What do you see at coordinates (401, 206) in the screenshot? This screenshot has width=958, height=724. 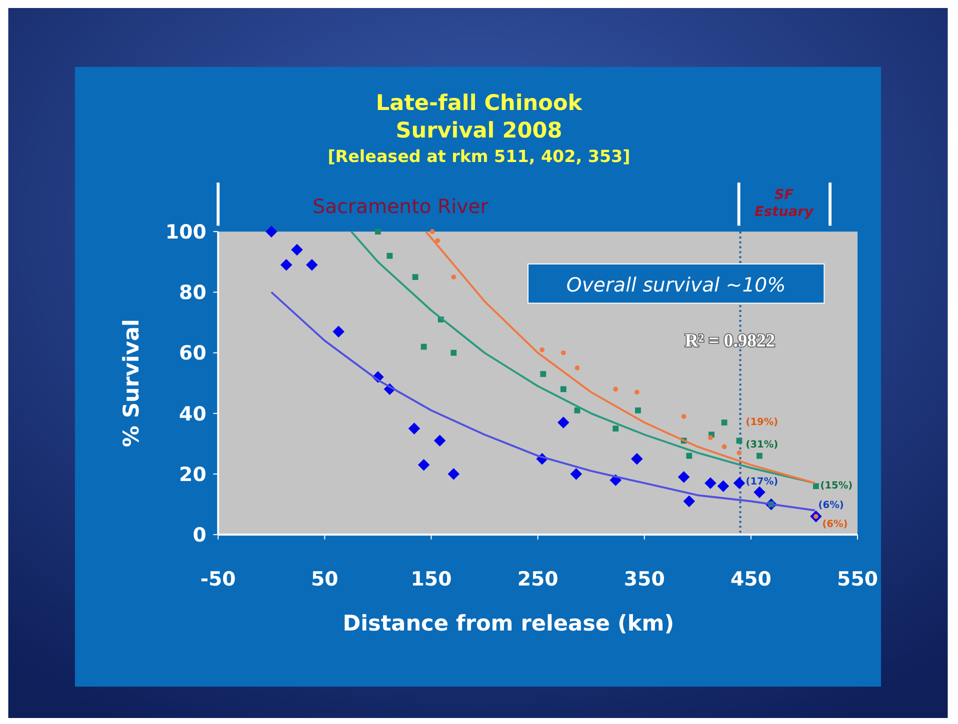 I see `text: Sacramento River` at bounding box center [401, 206].